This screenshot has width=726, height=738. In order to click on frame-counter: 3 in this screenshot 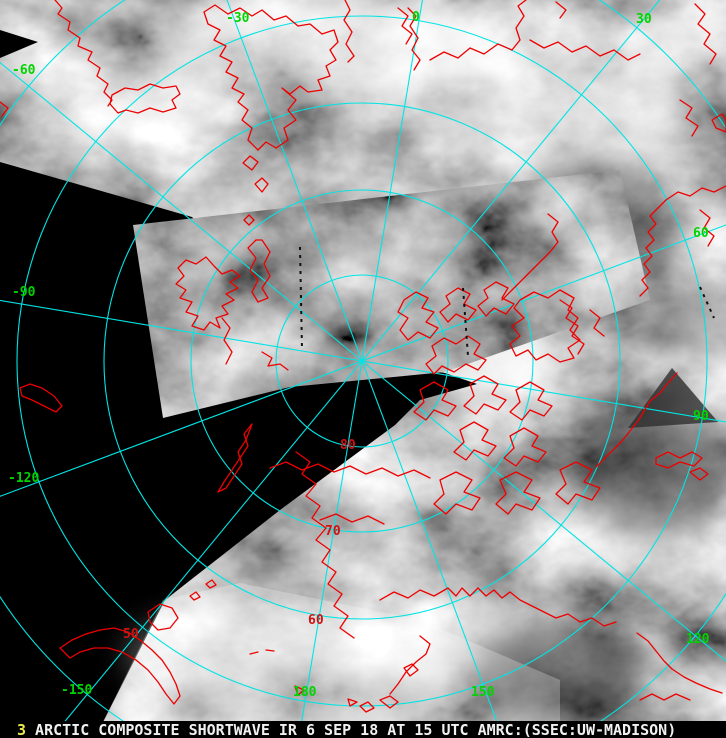, I will do `click(22, 729)`.